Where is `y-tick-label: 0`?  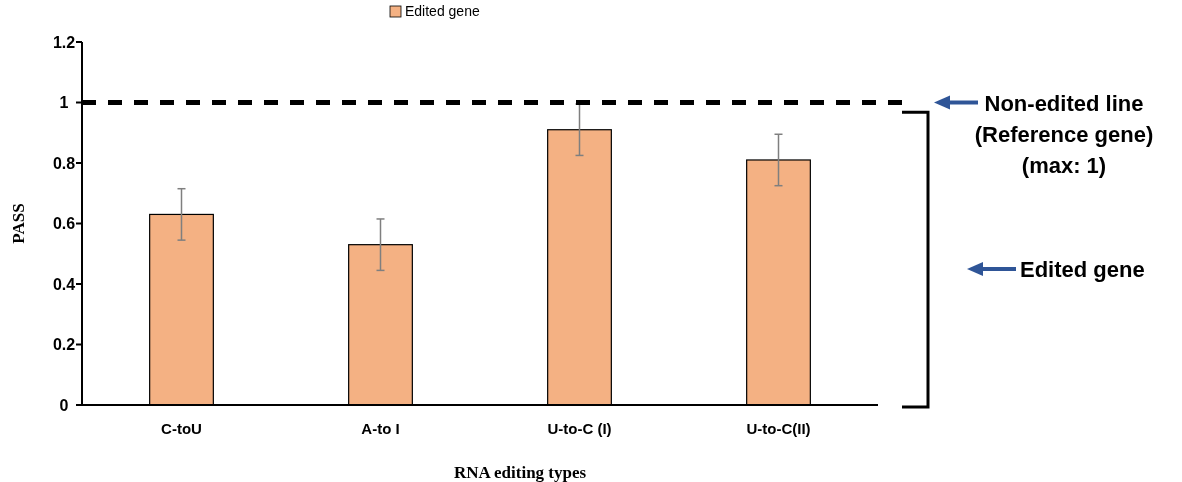 y-tick-label: 0 is located at coordinates (64, 405).